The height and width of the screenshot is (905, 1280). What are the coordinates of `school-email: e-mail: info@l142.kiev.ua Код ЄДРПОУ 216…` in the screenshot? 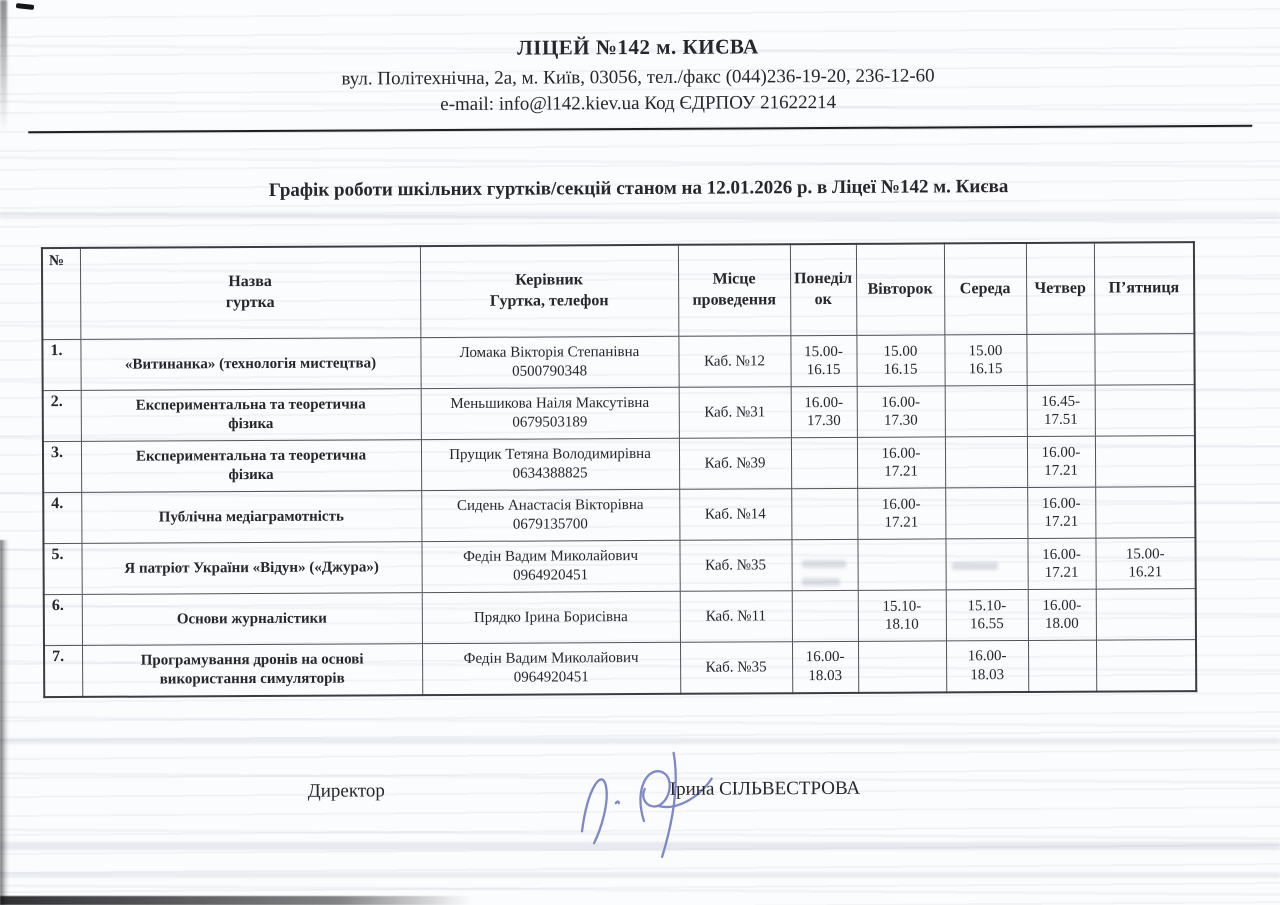 It's located at (638, 103).